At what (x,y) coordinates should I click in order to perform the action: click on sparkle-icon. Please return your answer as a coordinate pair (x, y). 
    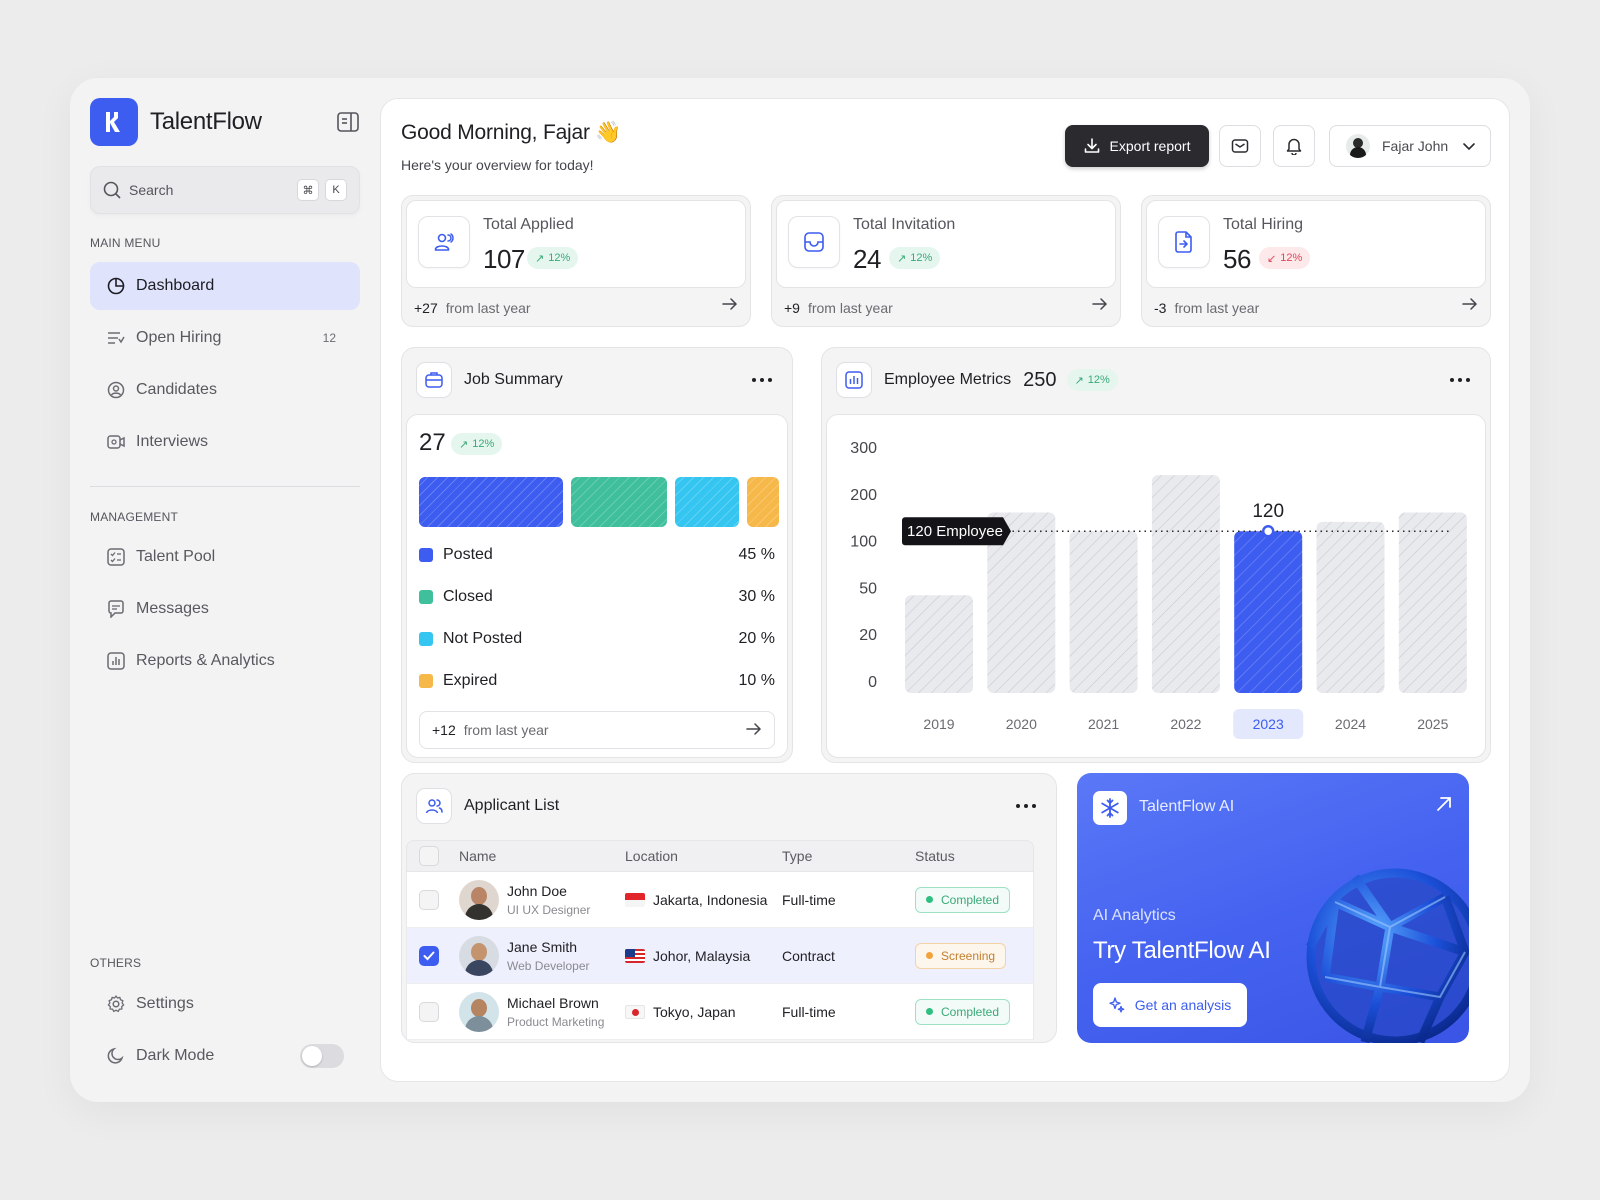
    Looking at the image, I should click on (1117, 1005).